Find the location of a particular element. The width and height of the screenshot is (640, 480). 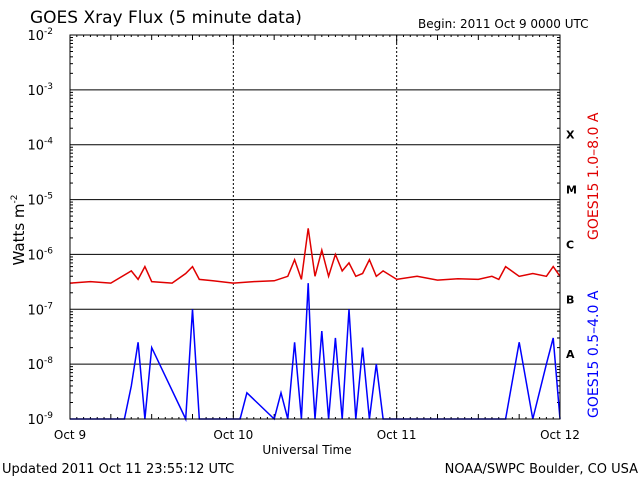

series-line-long is located at coordinates (315, 256).